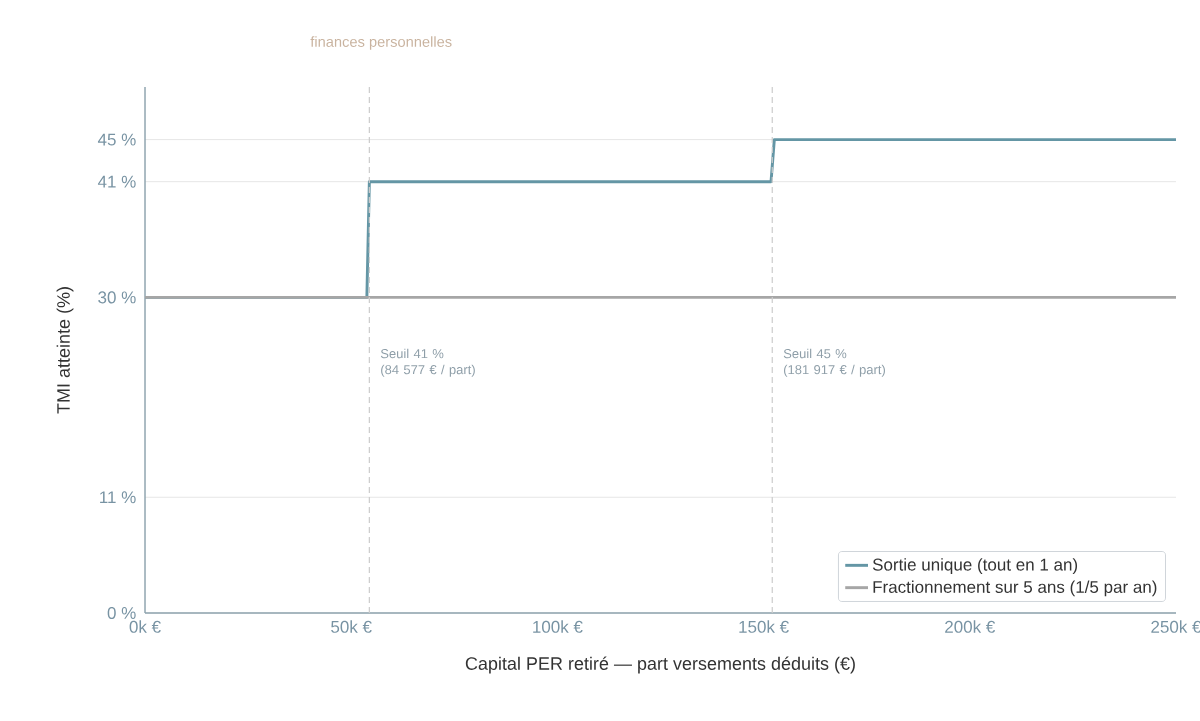  What do you see at coordinates (764, 626) in the screenshot?
I see `x-tick-label: 150k €` at bounding box center [764, 626].